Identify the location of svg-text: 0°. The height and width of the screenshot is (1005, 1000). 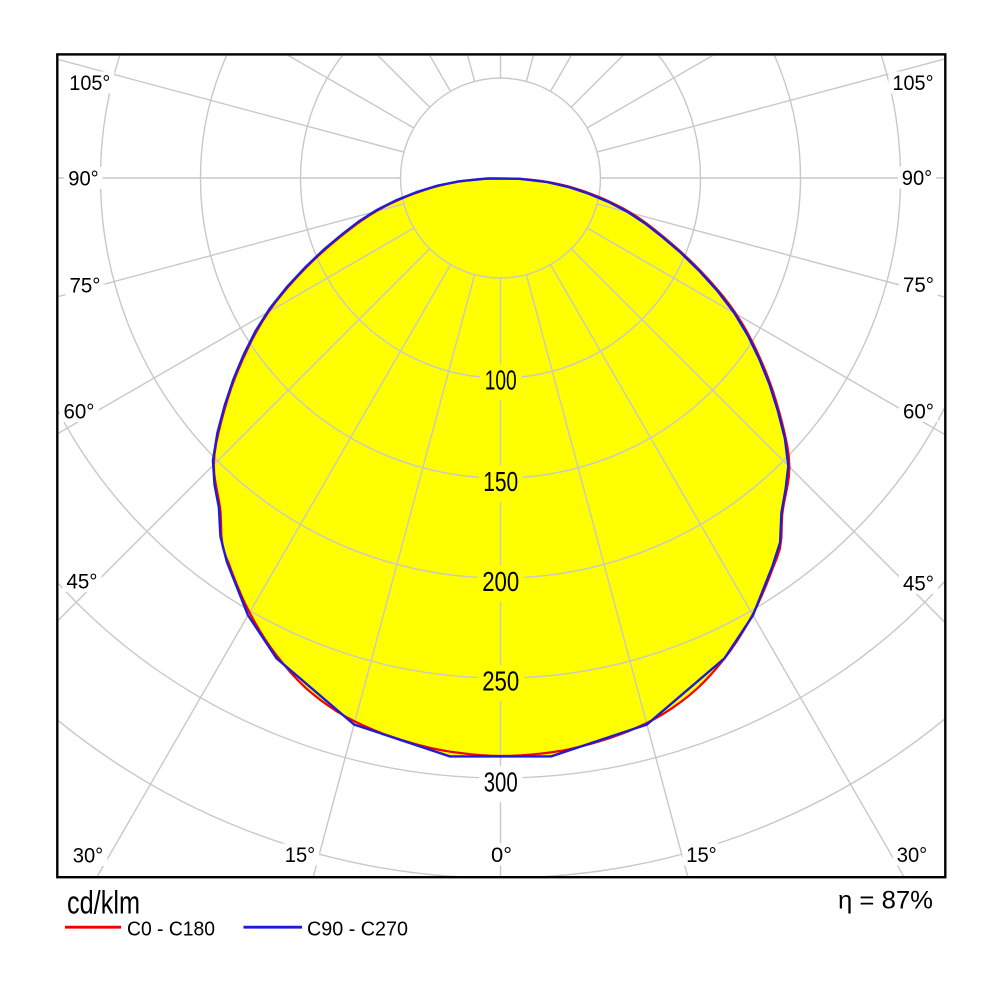
(501, 855).